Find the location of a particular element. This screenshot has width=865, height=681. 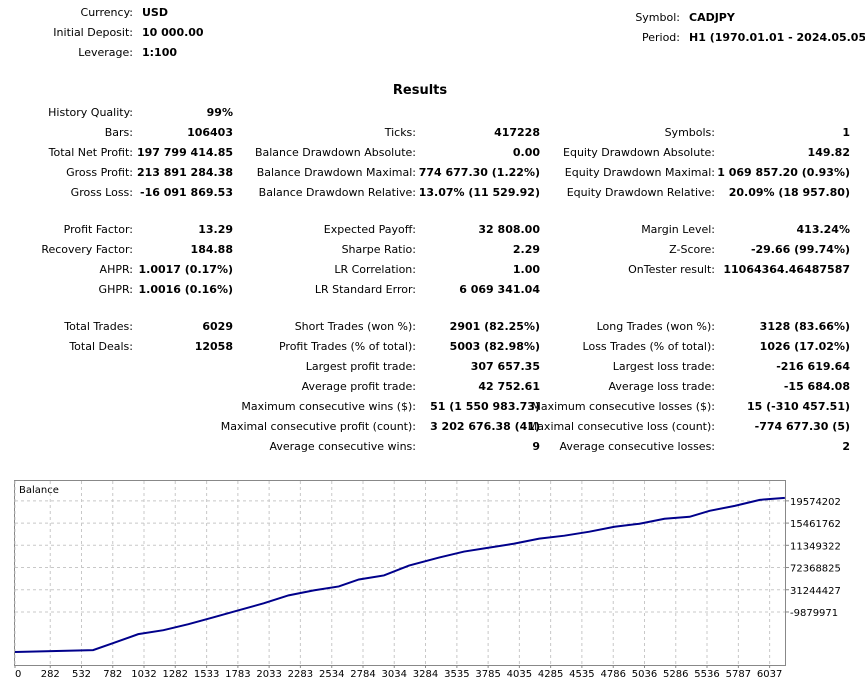

x-tick-label: 0 is located at coordinates (18, 674).